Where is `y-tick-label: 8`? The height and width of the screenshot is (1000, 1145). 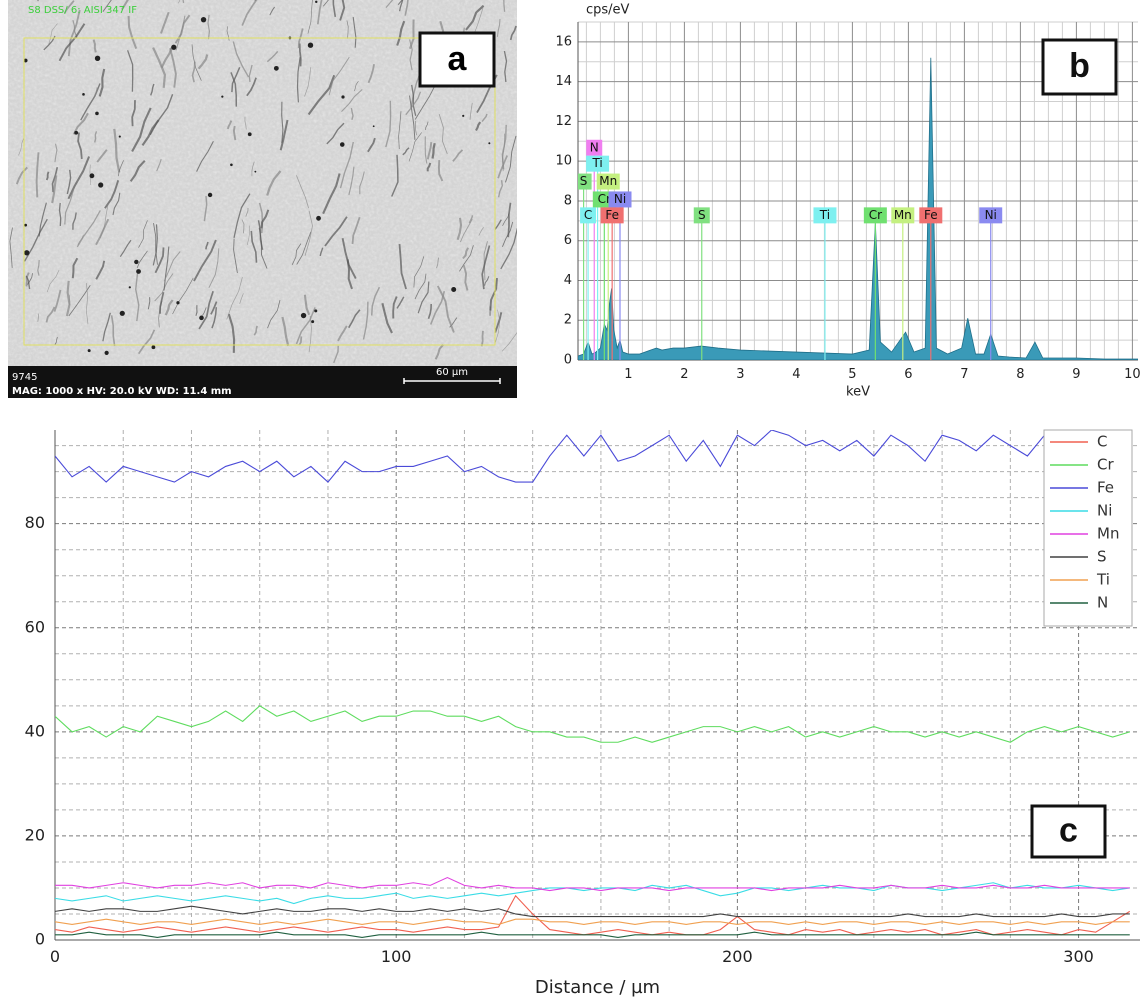
y-tick-label: 8 is located at coordinates (568, 200).